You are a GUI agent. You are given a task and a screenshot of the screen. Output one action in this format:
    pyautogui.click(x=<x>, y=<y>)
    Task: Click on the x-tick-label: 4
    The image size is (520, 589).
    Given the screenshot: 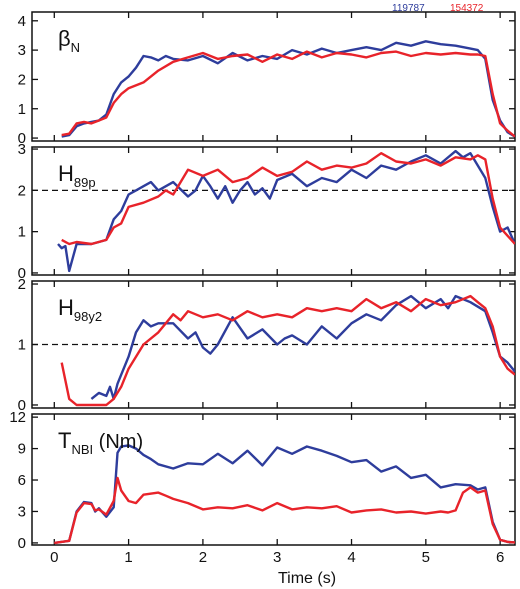 What is the action you would take?
    pyautogui.click(x=351, y=557)
    